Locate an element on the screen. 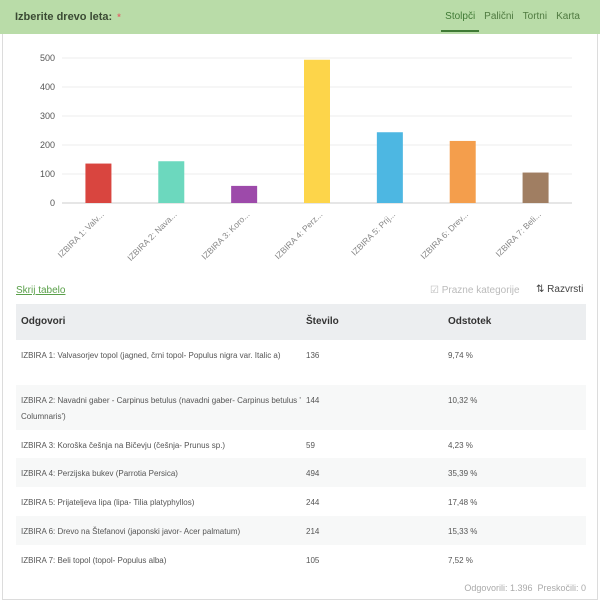  count-cell: 105 is located at coordinates (313, 560).